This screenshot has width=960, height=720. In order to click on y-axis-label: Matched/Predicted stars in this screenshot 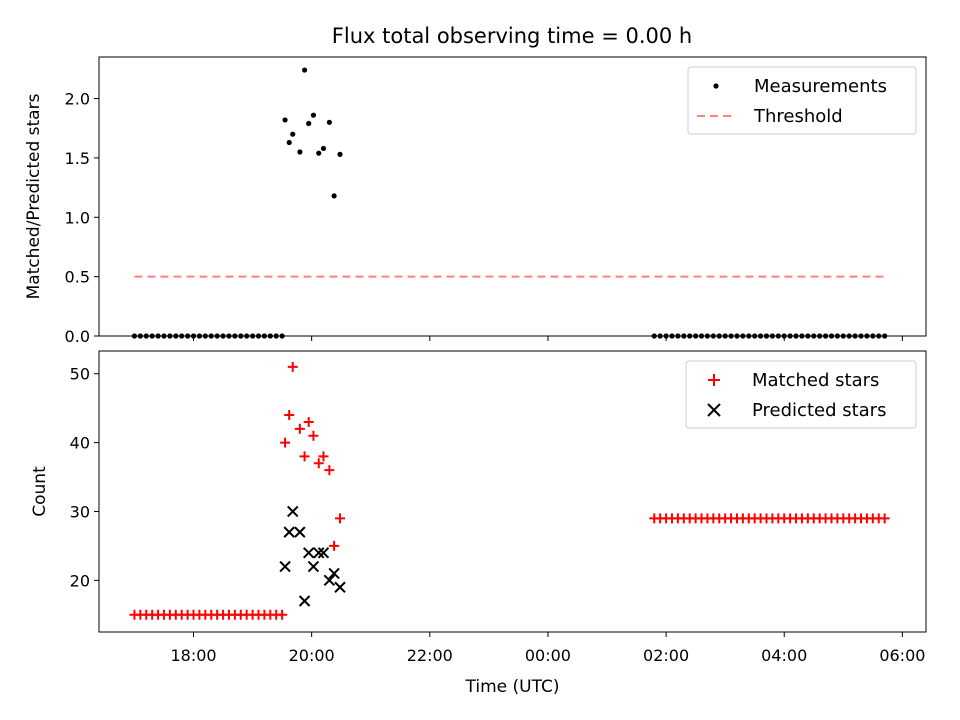, I will do `click(34, 196)`.